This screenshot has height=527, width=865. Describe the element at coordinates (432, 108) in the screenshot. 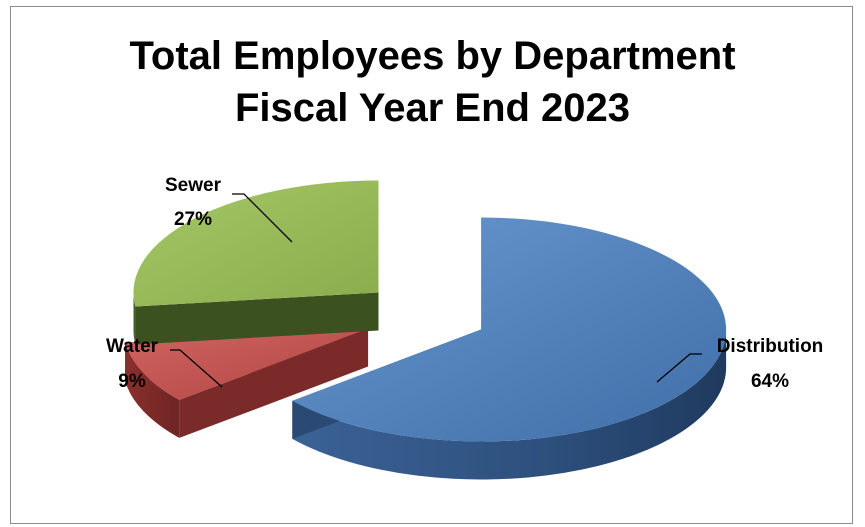

I see `chart-subtitle: Fiscal Year End 2023` at that location.